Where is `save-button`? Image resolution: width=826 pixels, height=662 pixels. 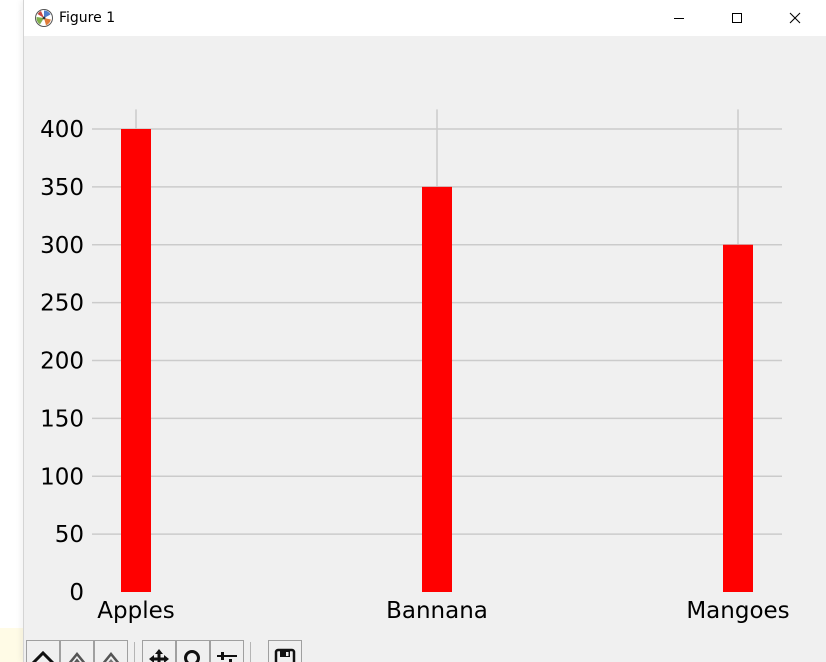 save-button is located at coordinates (285, 651).